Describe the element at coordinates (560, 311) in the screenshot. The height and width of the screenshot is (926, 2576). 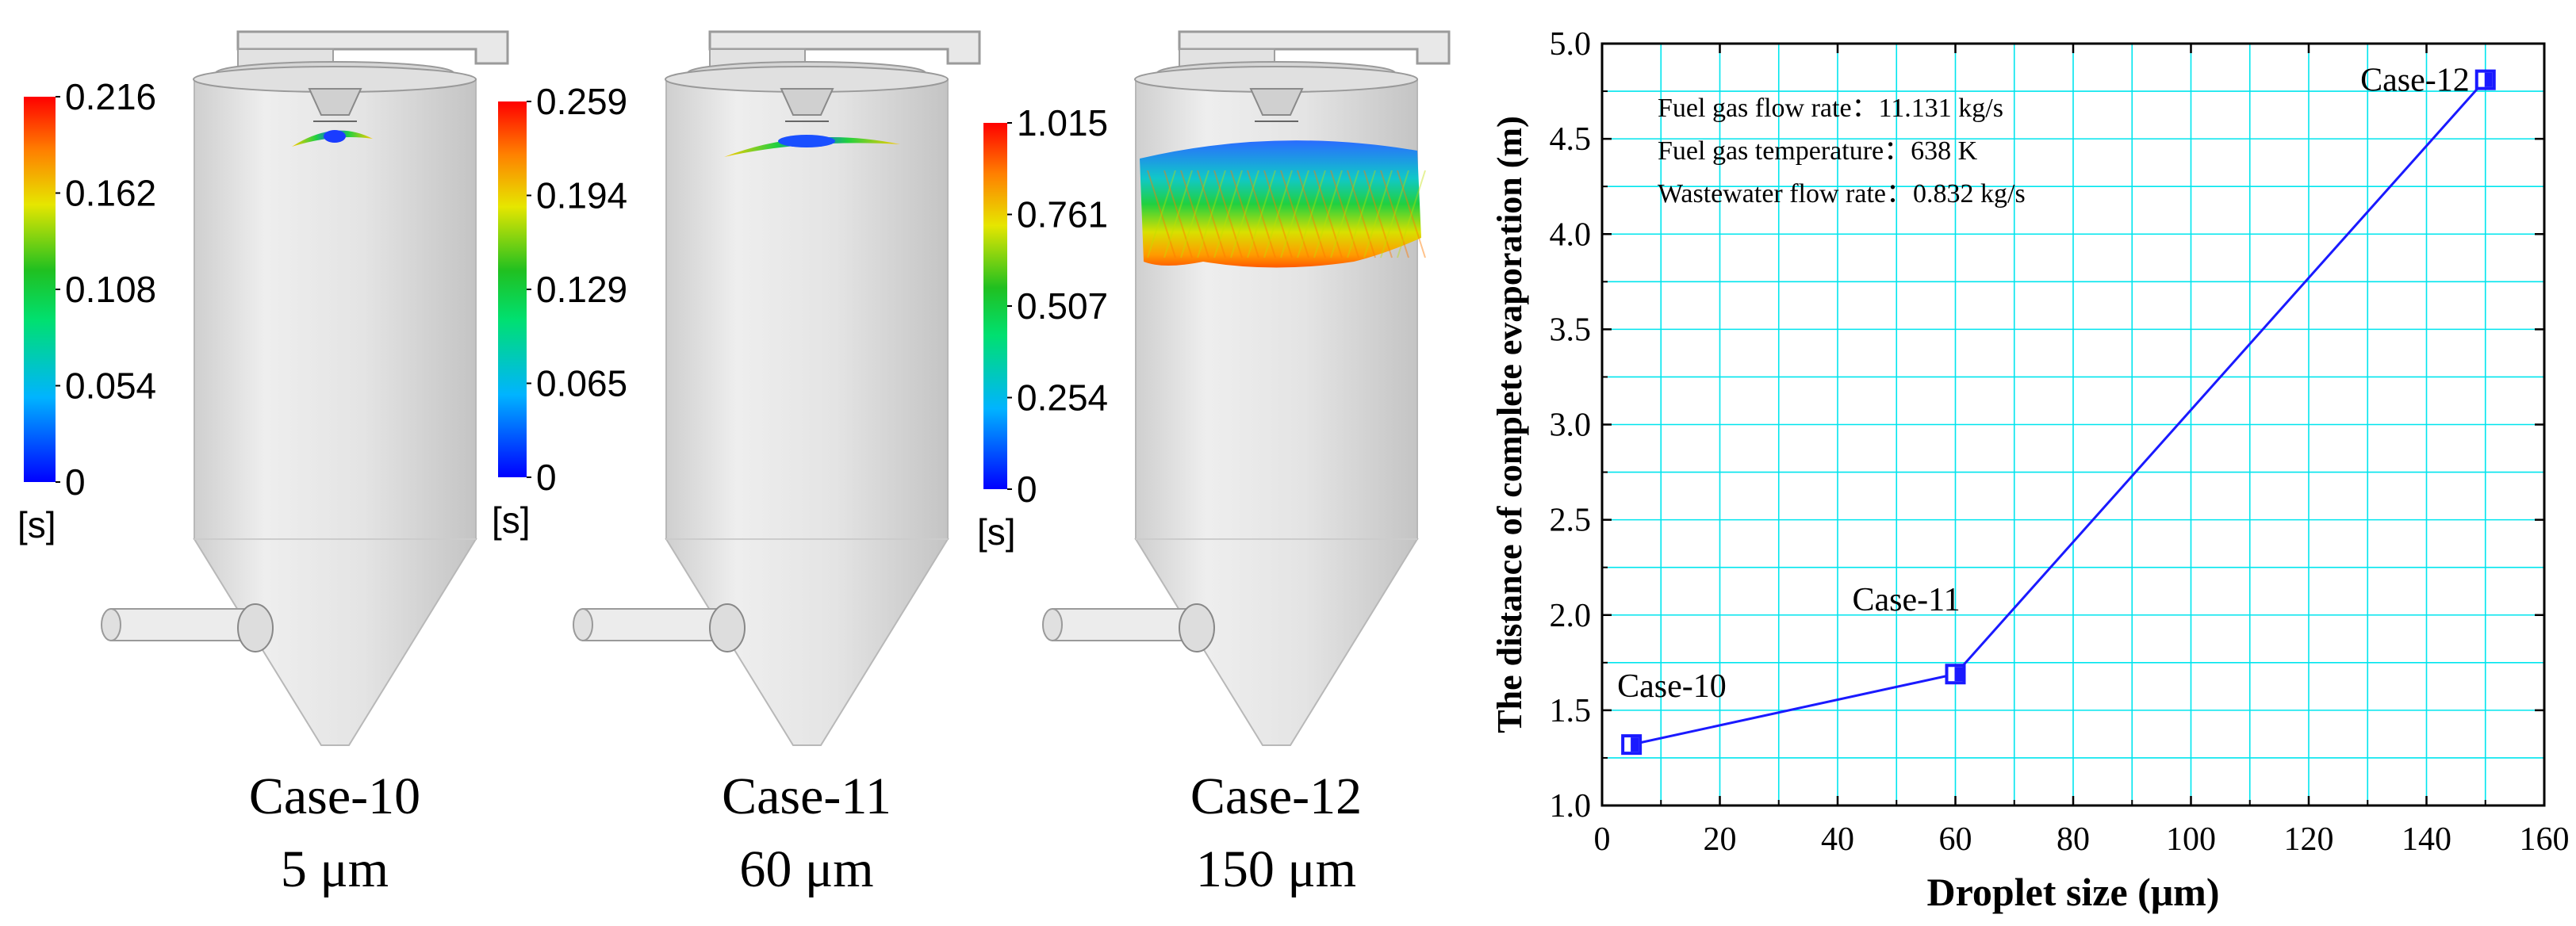
I see `colorbar: 0.259 0.194 0.129 0.065 0[s]` at that location.